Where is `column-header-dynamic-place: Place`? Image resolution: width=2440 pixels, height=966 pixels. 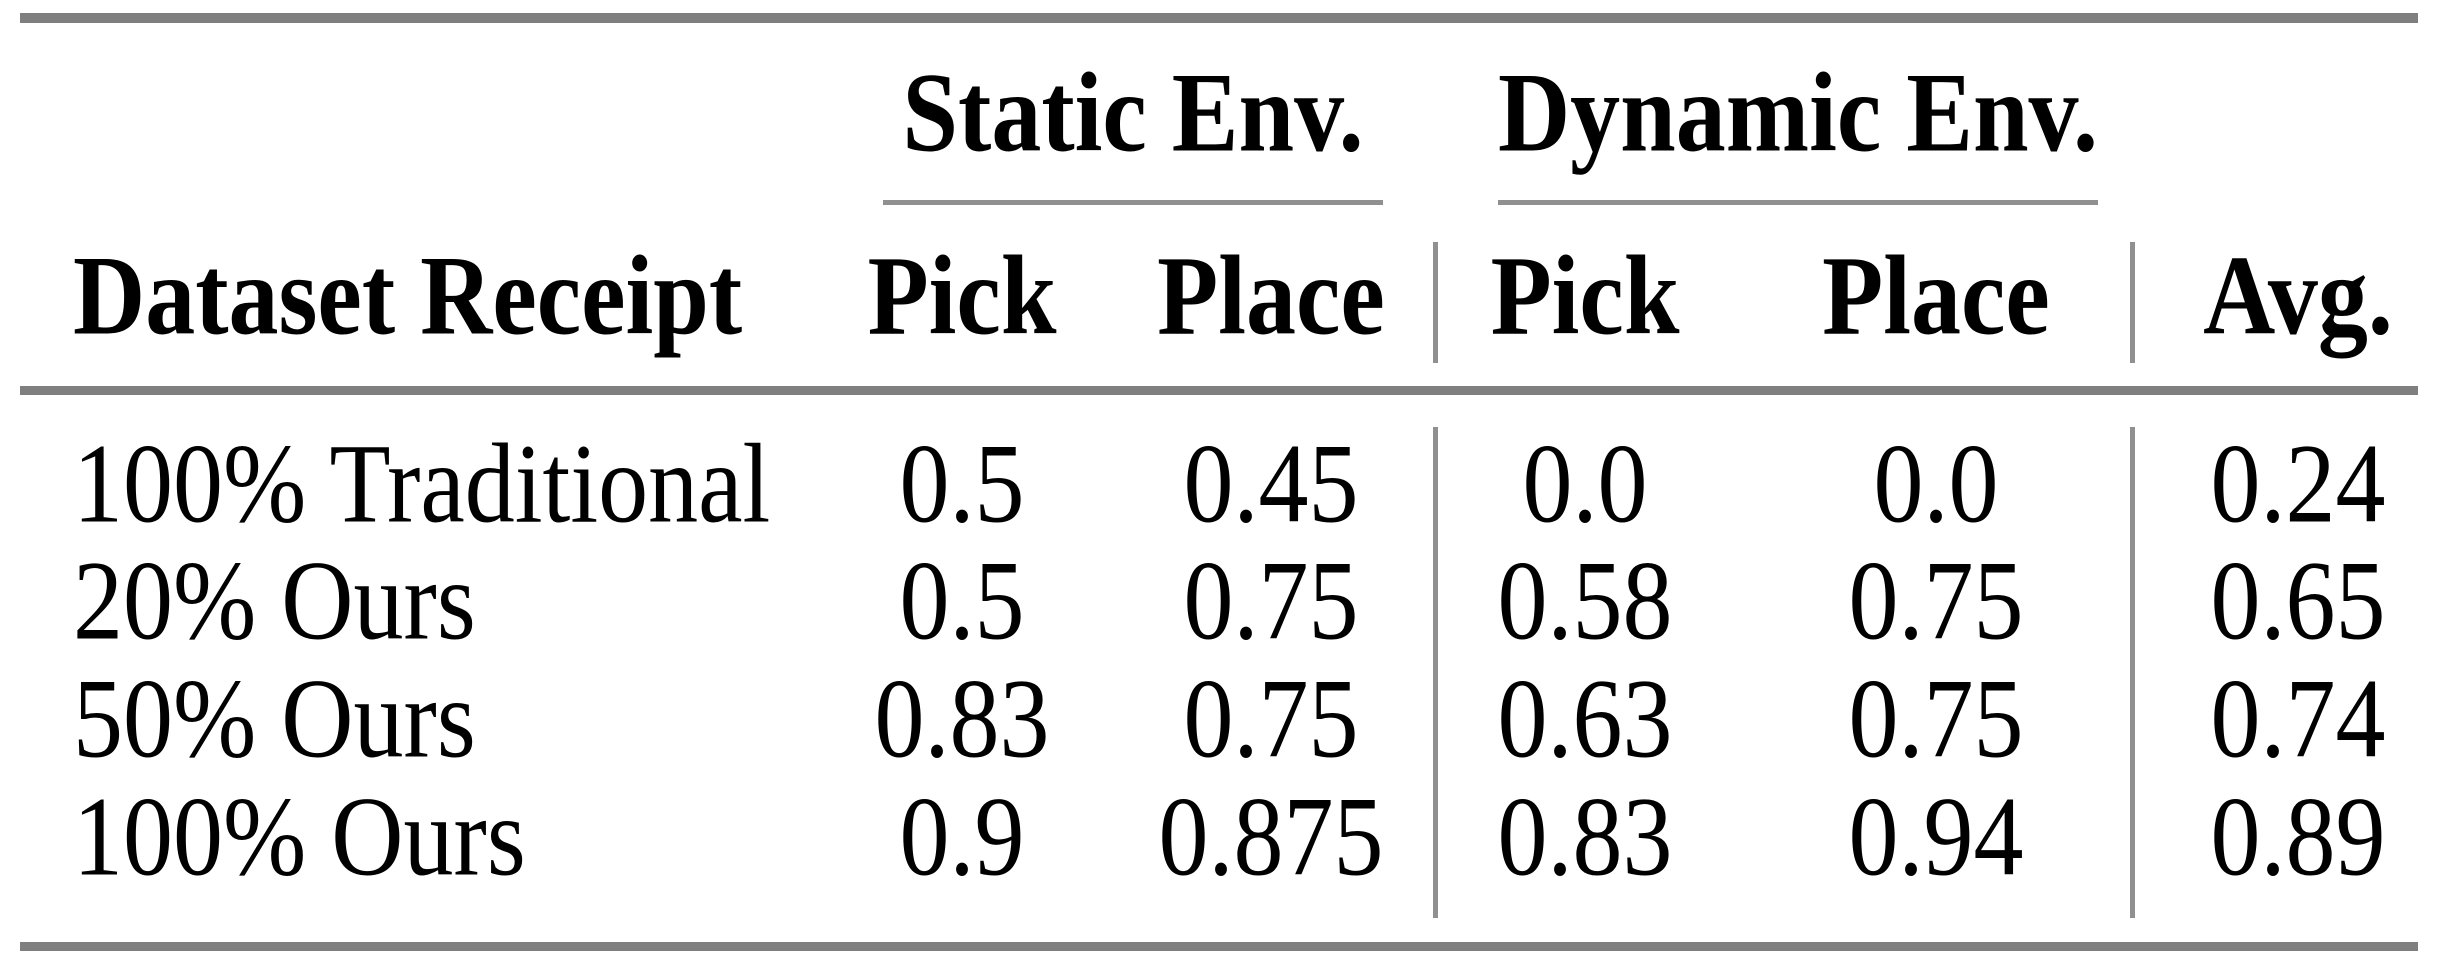 column-header-dynamic-place: Place is located at coordinates (1936, 295).